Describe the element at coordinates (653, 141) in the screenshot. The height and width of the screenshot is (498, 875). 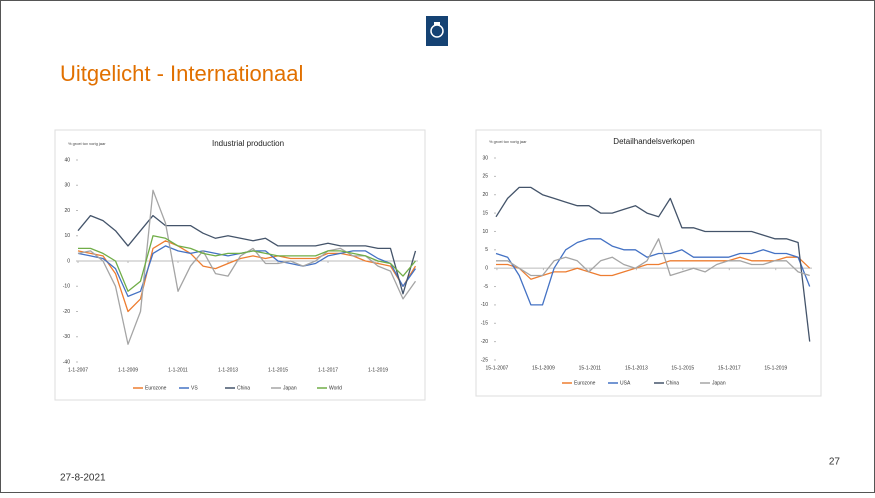
I see `chart-title: Detailhandelsverkopen` at that location.